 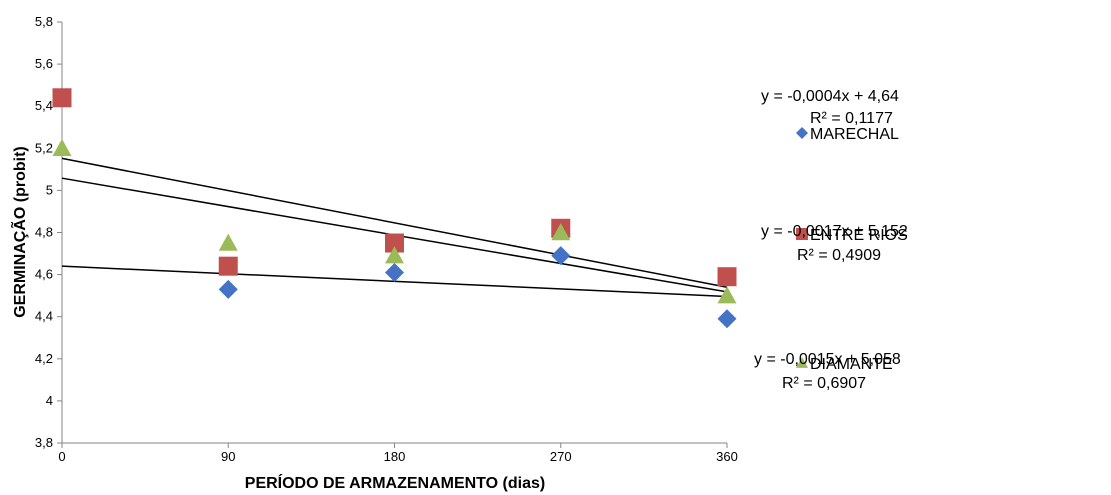 What do you see at coordinates (561, 456) in the screenshot?
I see `x-tick-label: 270` at bounding box center [561, 456].